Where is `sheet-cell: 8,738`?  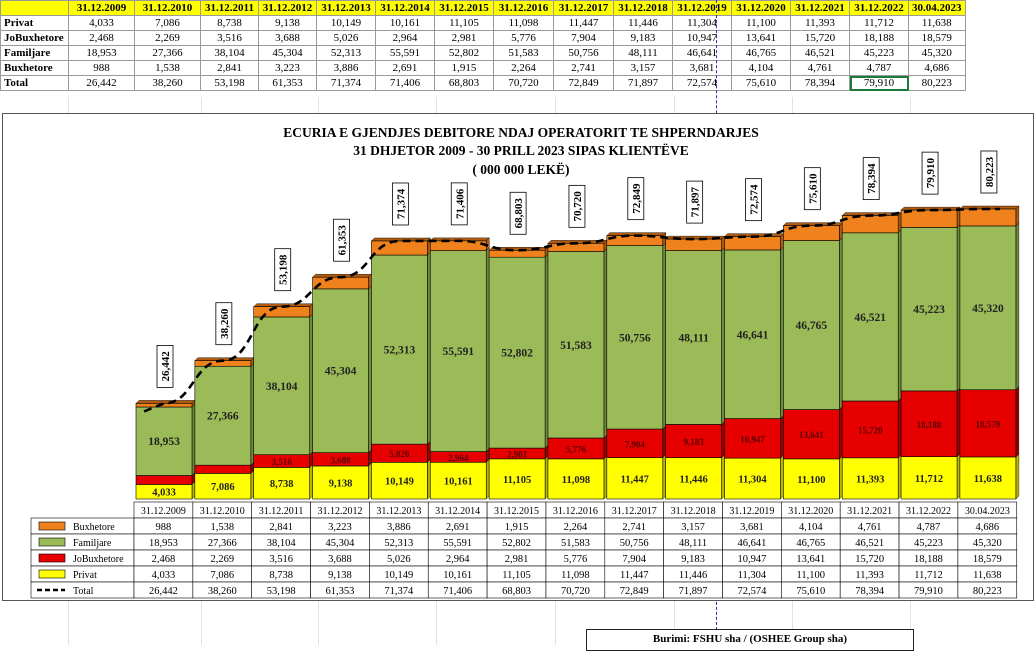
sheet-cell: 8,738 is located at coordinates (229, 23).